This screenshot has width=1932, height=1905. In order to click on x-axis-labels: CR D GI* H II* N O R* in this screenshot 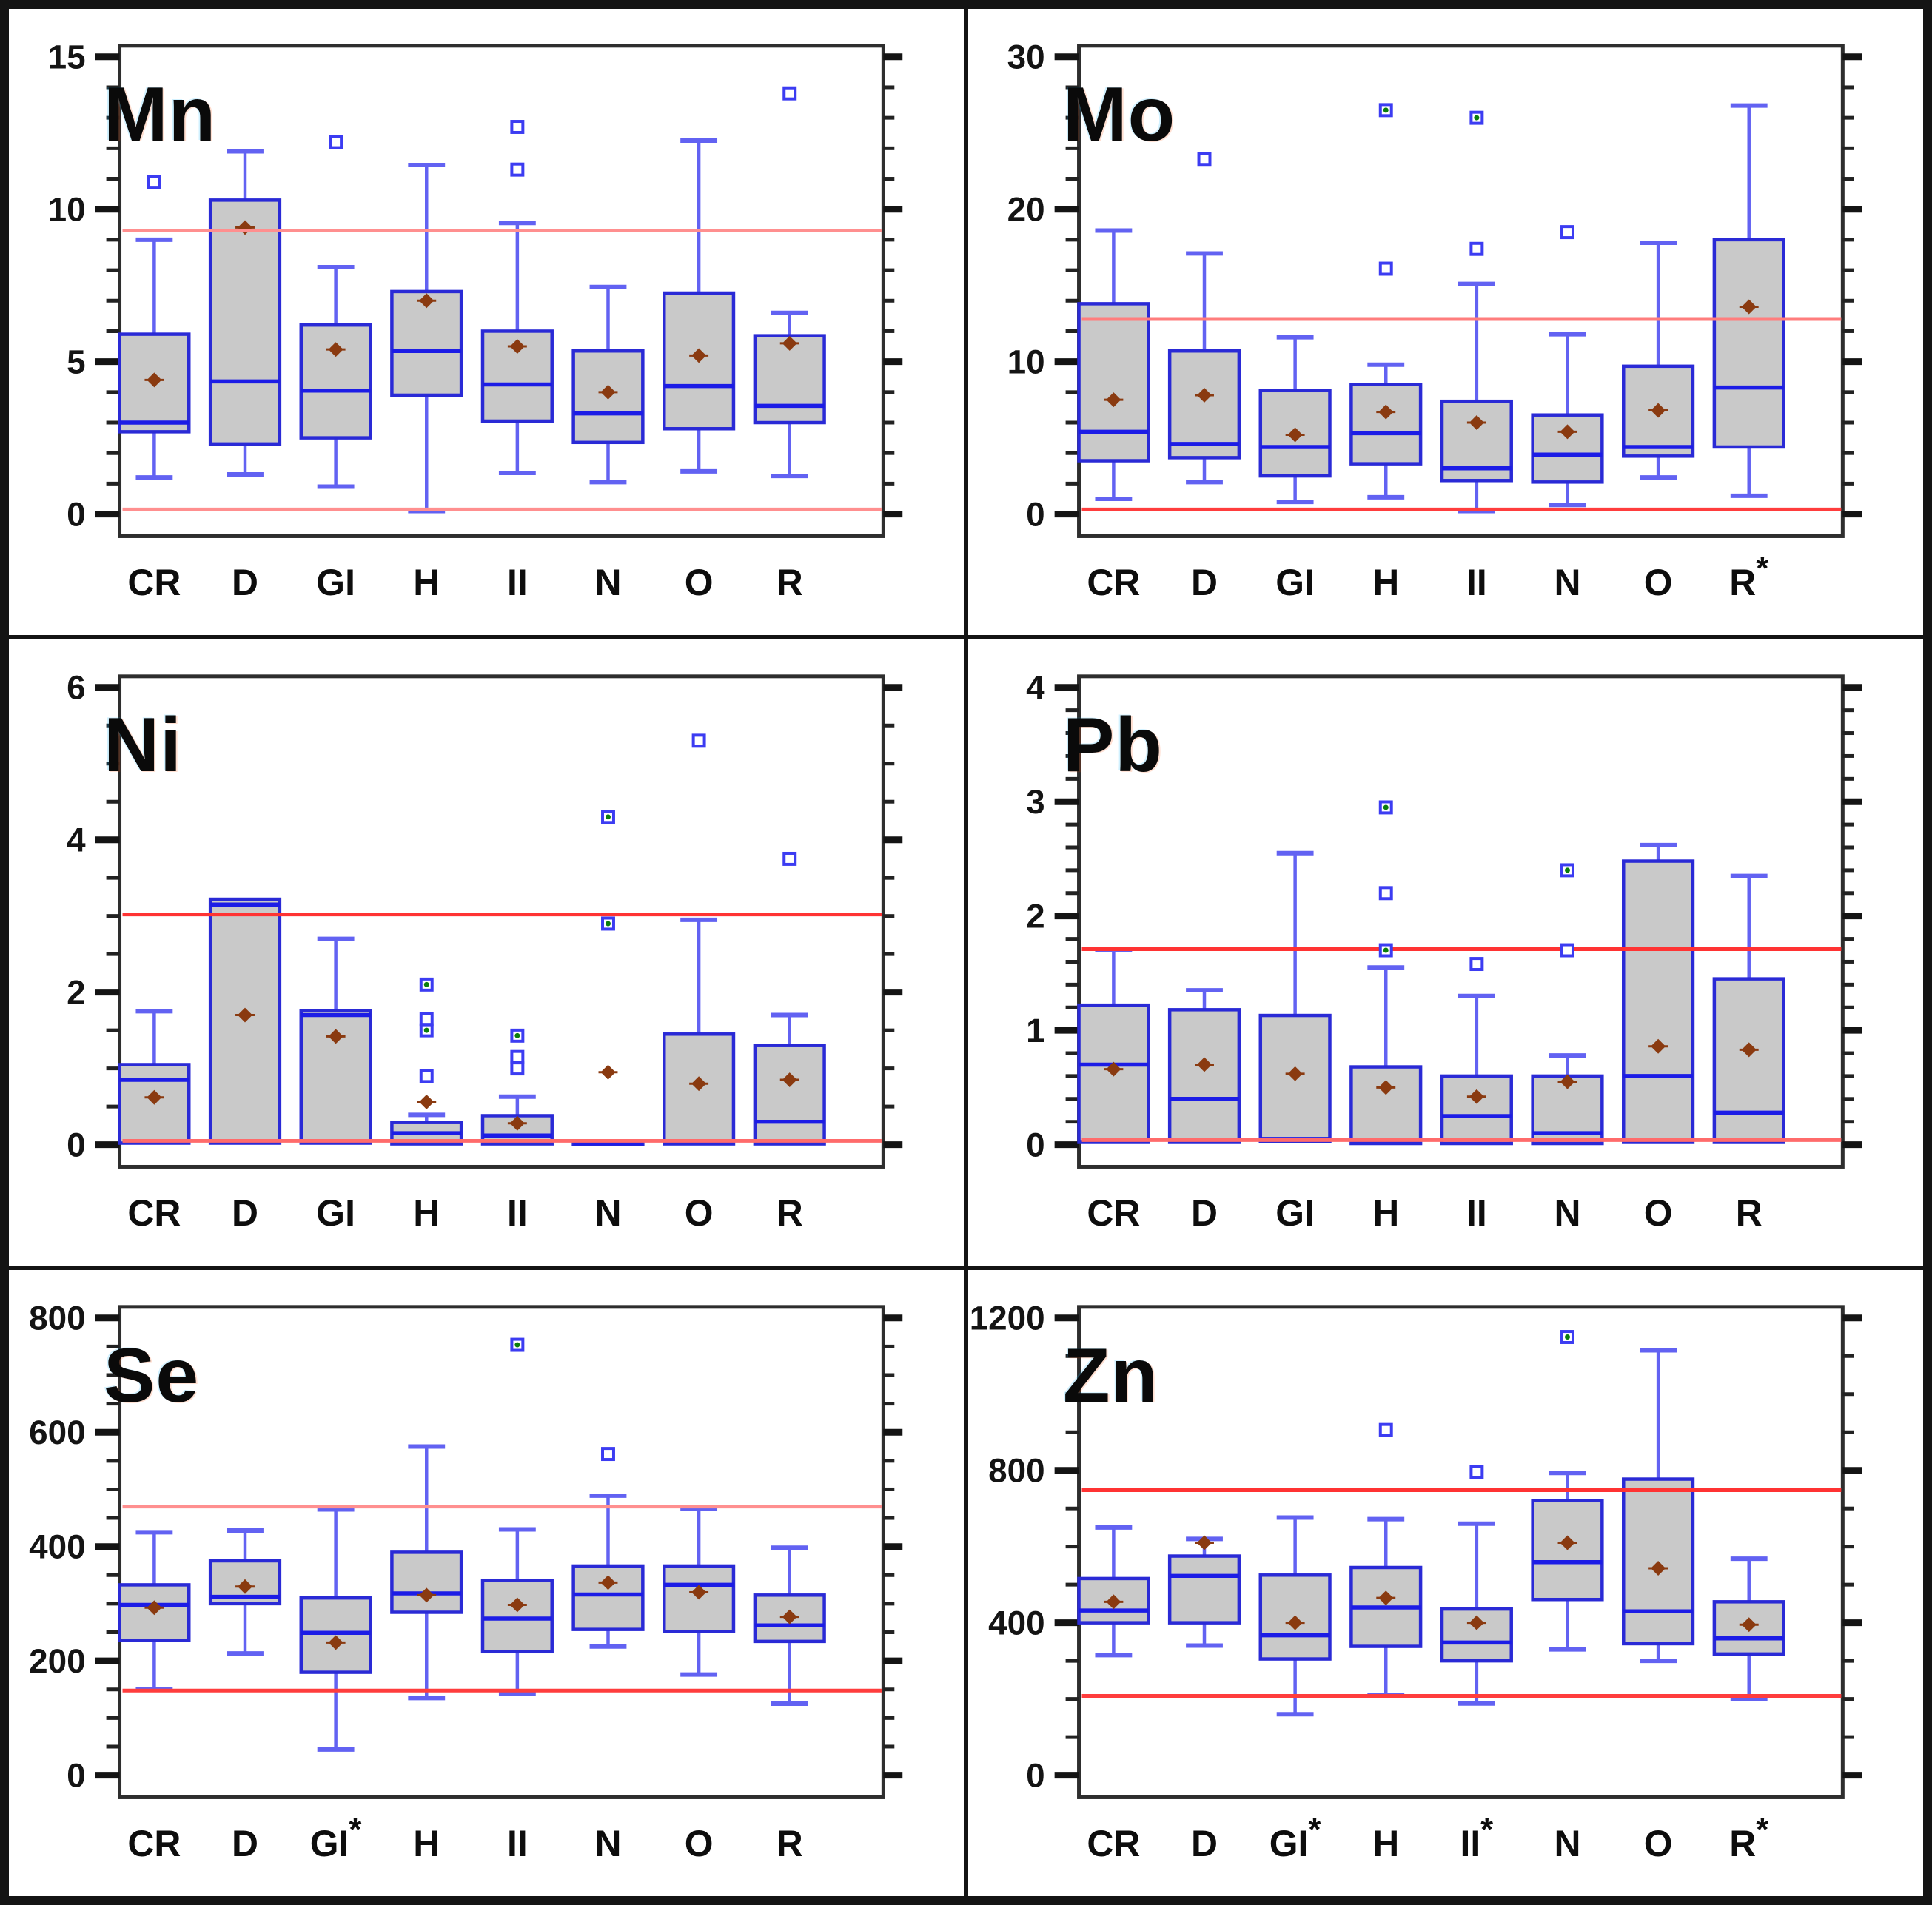, I will do `click(1428, 1837)`.